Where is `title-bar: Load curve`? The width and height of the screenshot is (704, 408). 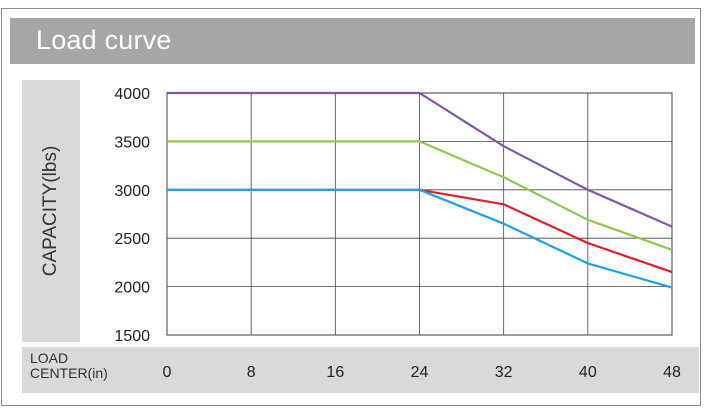
title-bar: Load curve is located at coordinates (352, 41).